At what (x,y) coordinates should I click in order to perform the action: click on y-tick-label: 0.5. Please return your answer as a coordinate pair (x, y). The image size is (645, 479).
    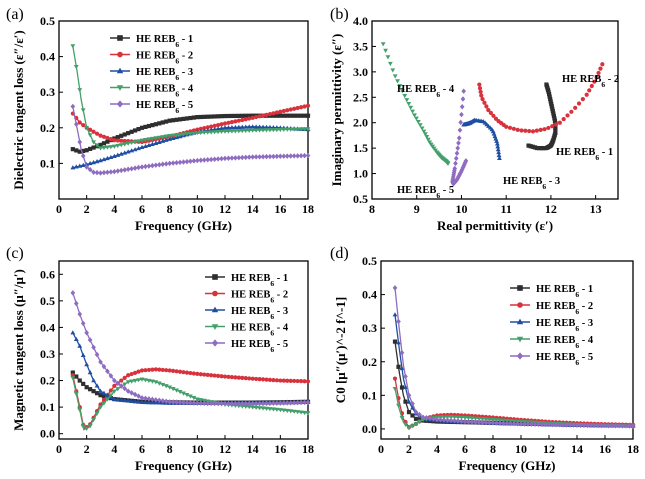
    Looking at the image, I should click on (369, 261).